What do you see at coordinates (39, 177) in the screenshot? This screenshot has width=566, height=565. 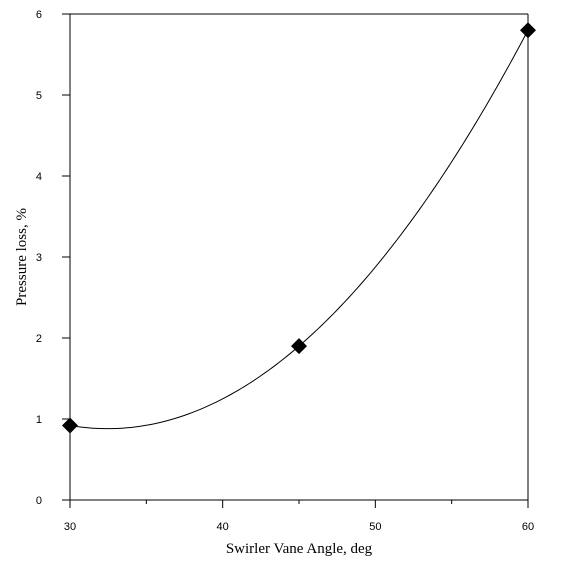 I see `y-tick-label: 4` at bounding box center [39, 177].